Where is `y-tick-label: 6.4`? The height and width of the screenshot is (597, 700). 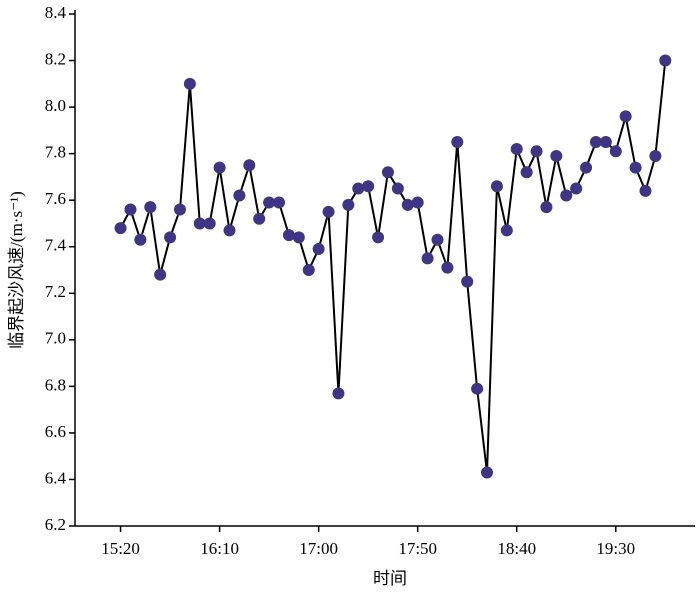 y-tick-label: 6.4 is located at coordinates (56, 477).